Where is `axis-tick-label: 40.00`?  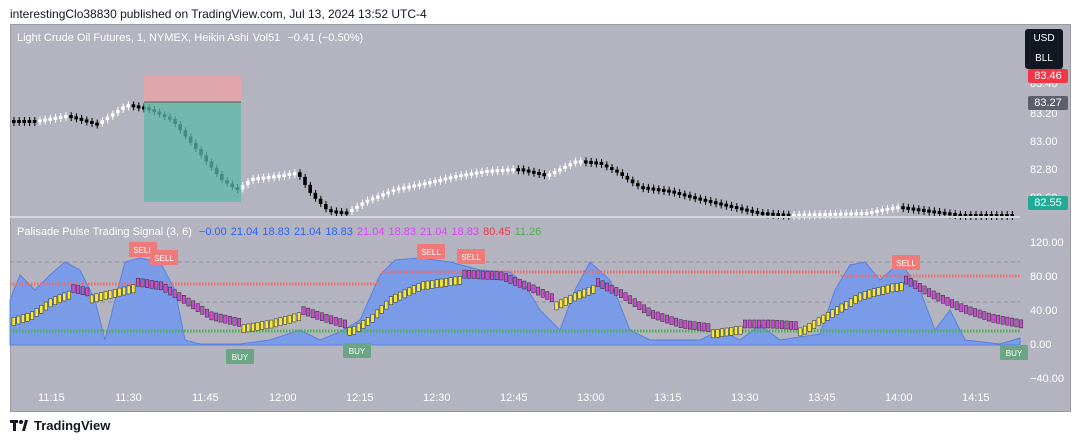
axis-tick-label: 40.00 is located at coordinates (1044, 311).